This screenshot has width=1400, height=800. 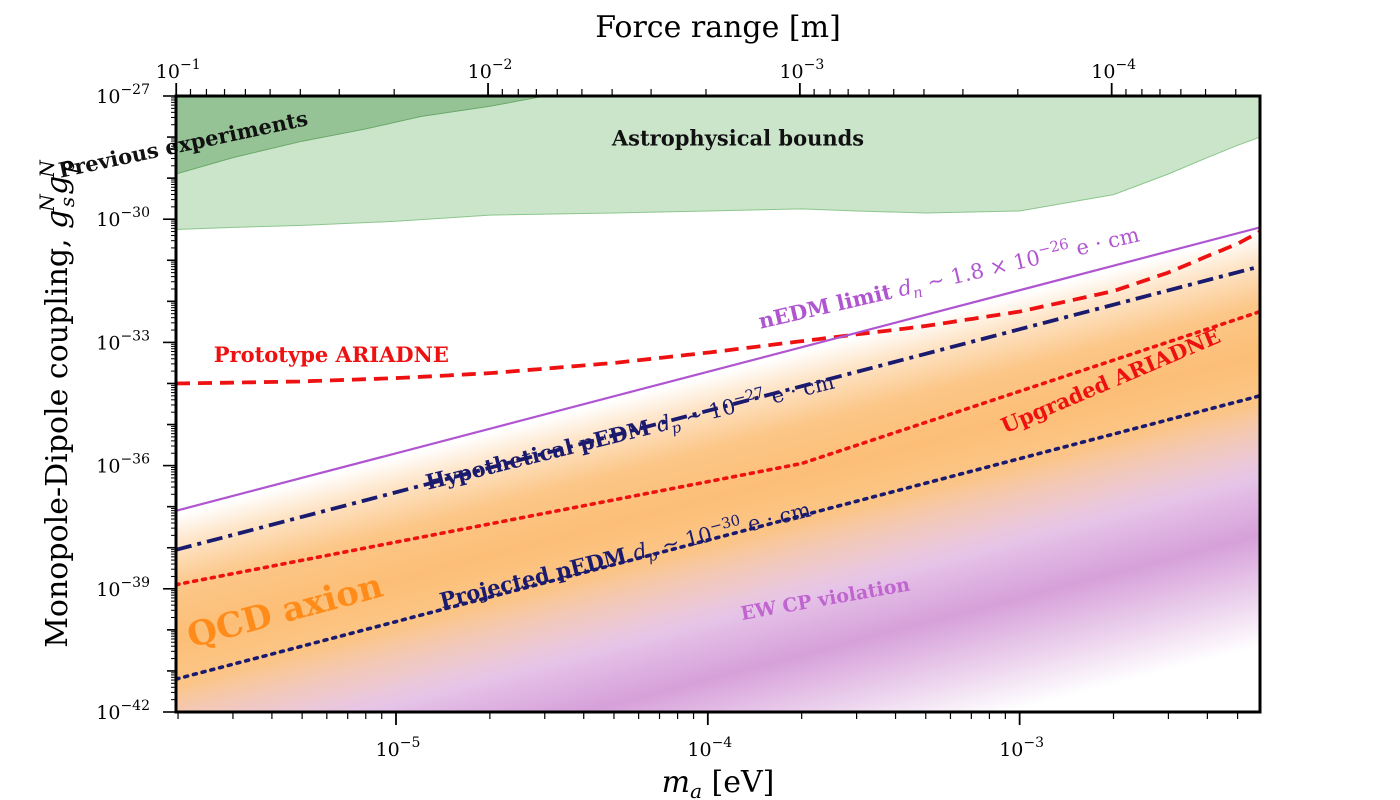 I want to click on top-tick-label: 10⁻³, so click(x=801, y=70).